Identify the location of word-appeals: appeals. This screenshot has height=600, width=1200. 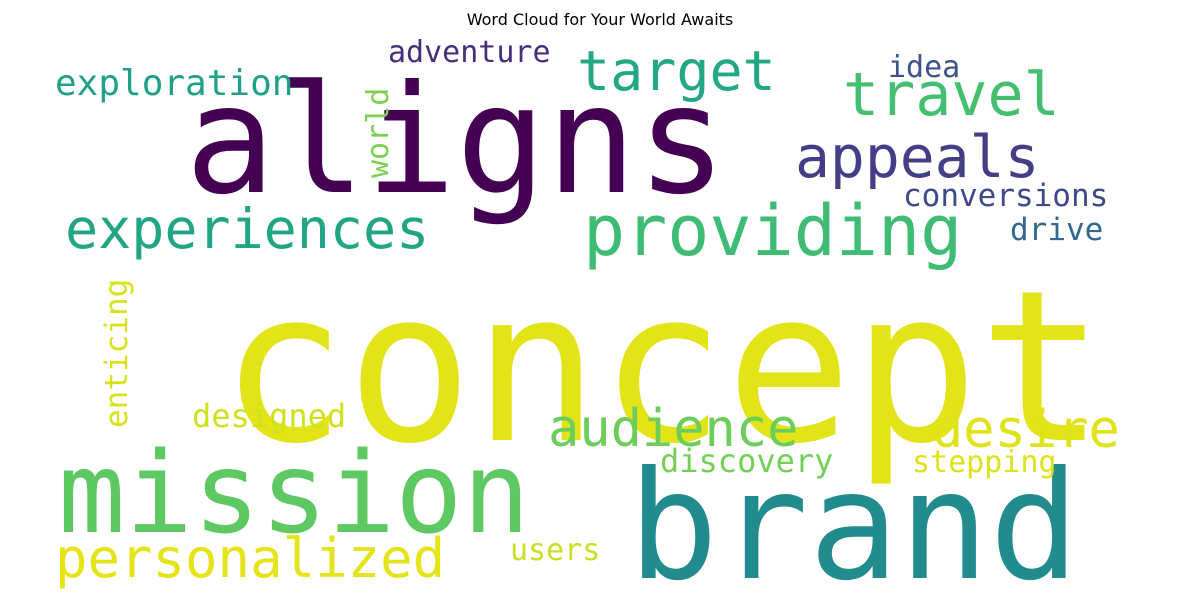
(917, 157).